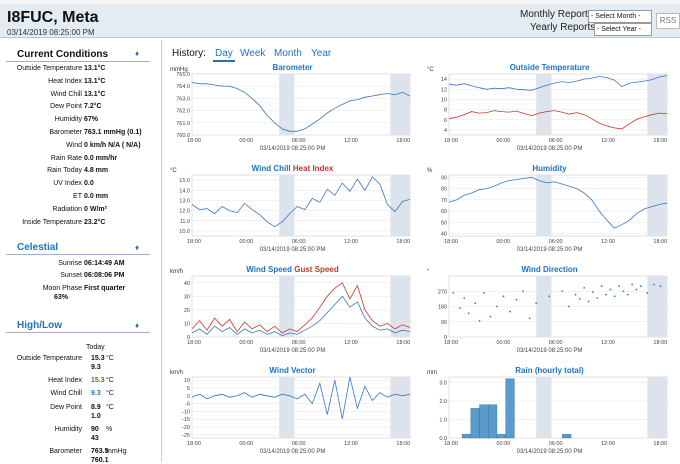  I want to click on y-tick-label: 14.0, so click(184, 191).